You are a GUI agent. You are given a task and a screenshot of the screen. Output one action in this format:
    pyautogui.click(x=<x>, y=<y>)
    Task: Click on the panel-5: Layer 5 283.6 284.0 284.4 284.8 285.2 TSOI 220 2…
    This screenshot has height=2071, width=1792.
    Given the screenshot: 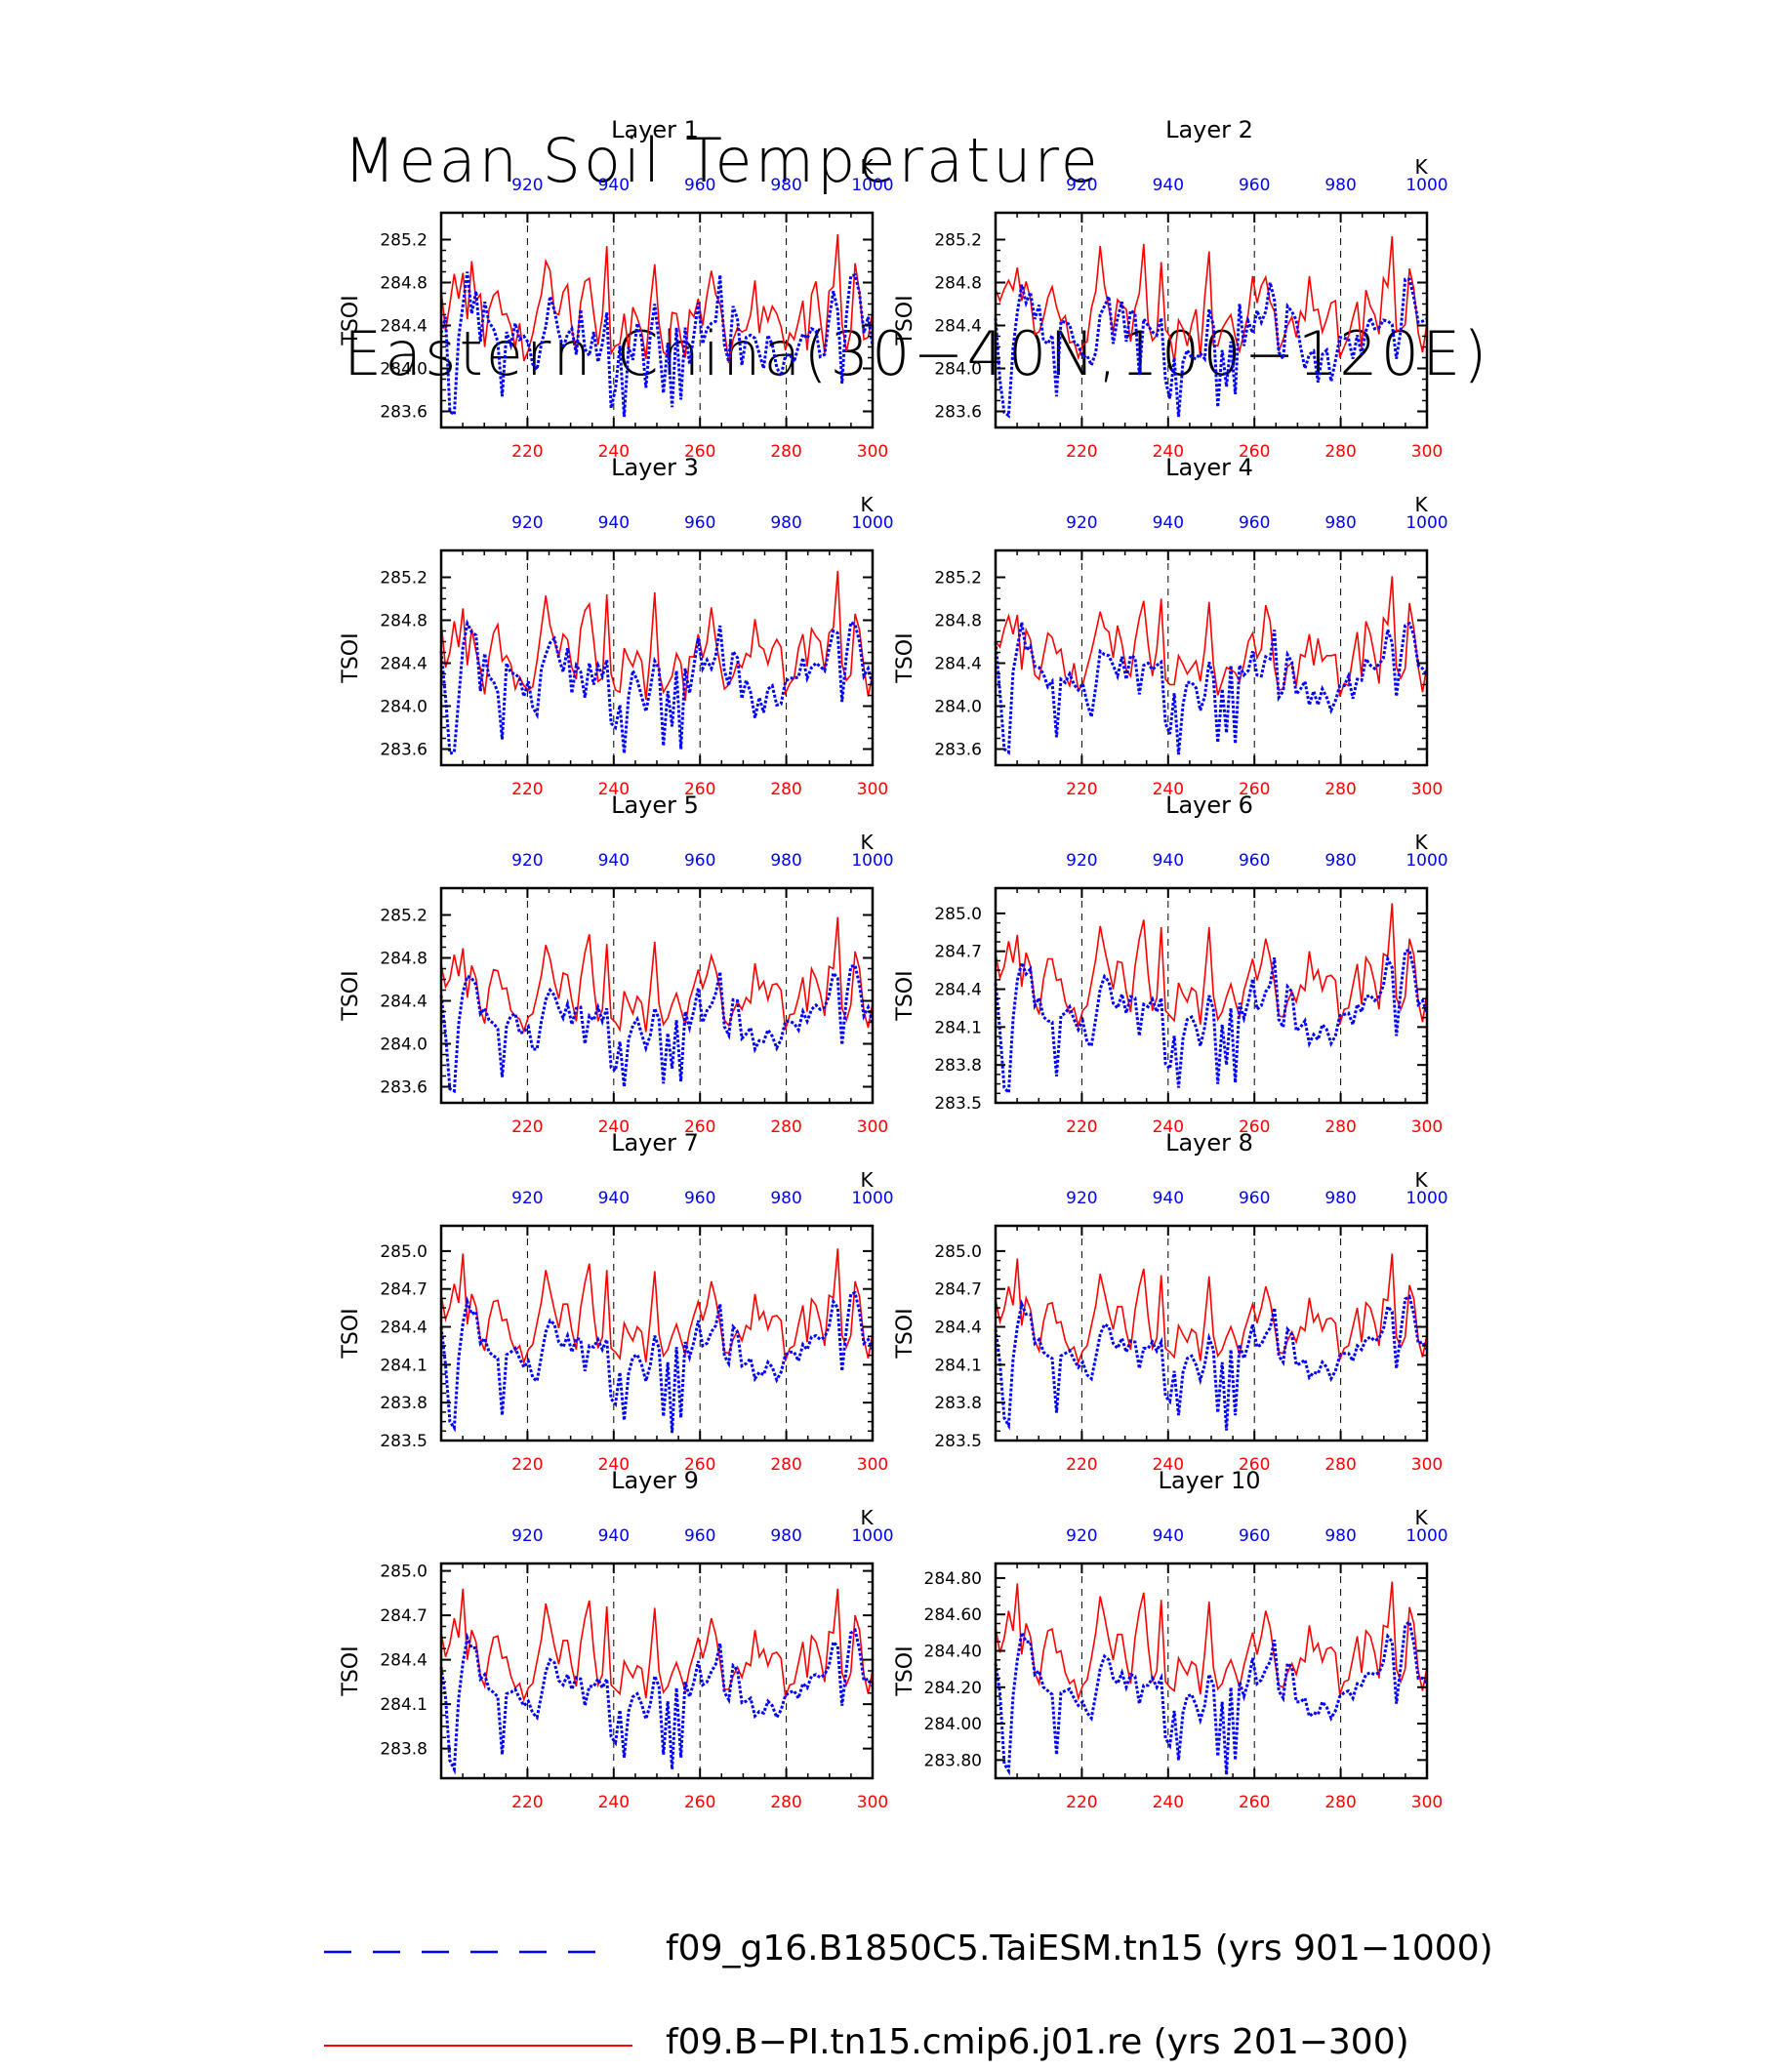 What is the action you would take?
    pyautogui.click(x=616, y=964)
    